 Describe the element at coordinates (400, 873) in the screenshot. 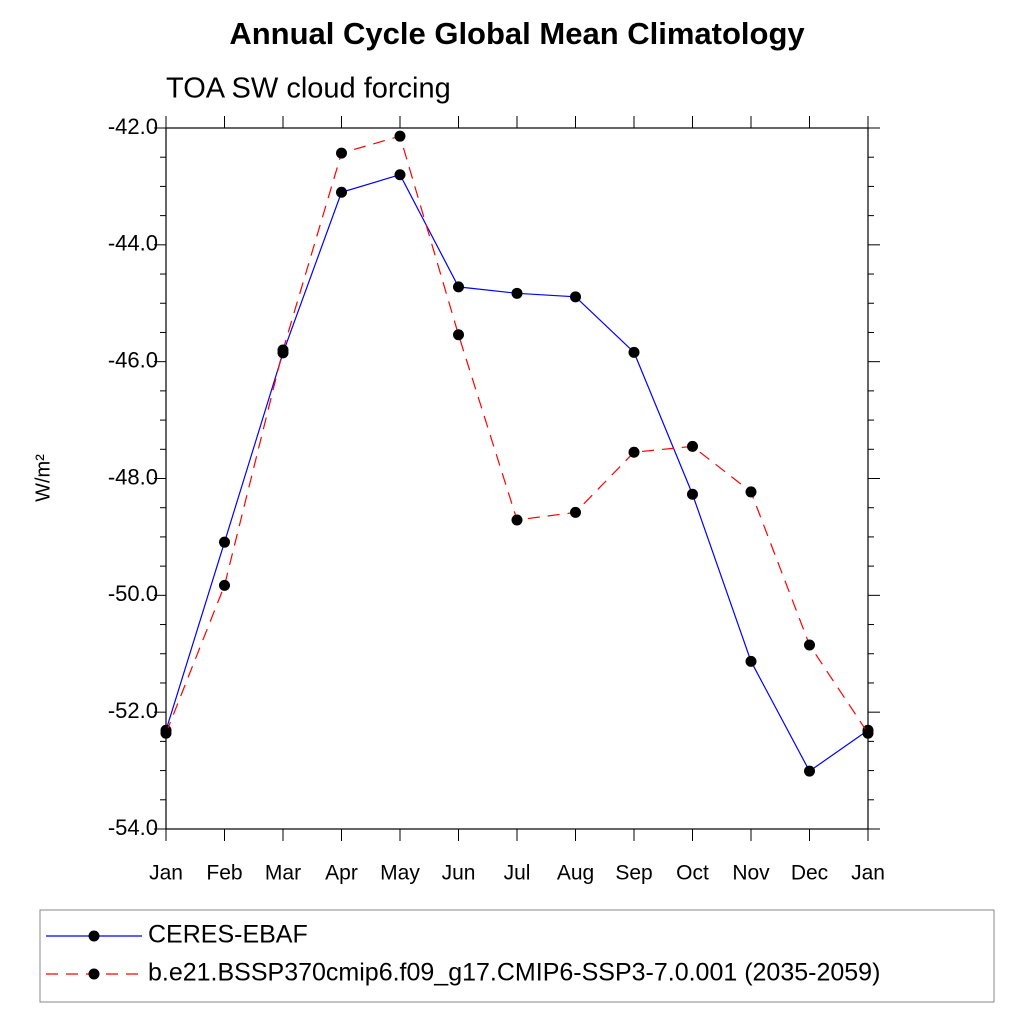

I see `x-tick-label: May` at that location.